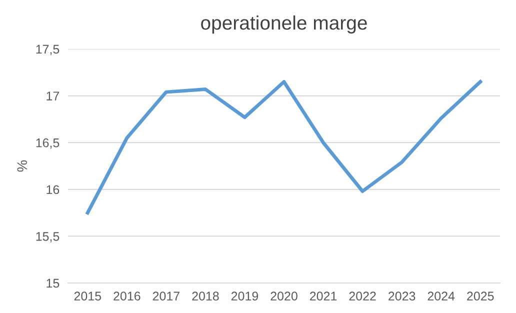  What do you see at coordinates (48, 237) in the screenshot?
I see `y-tick-label: 15,5` at bounding box center [48, 237].